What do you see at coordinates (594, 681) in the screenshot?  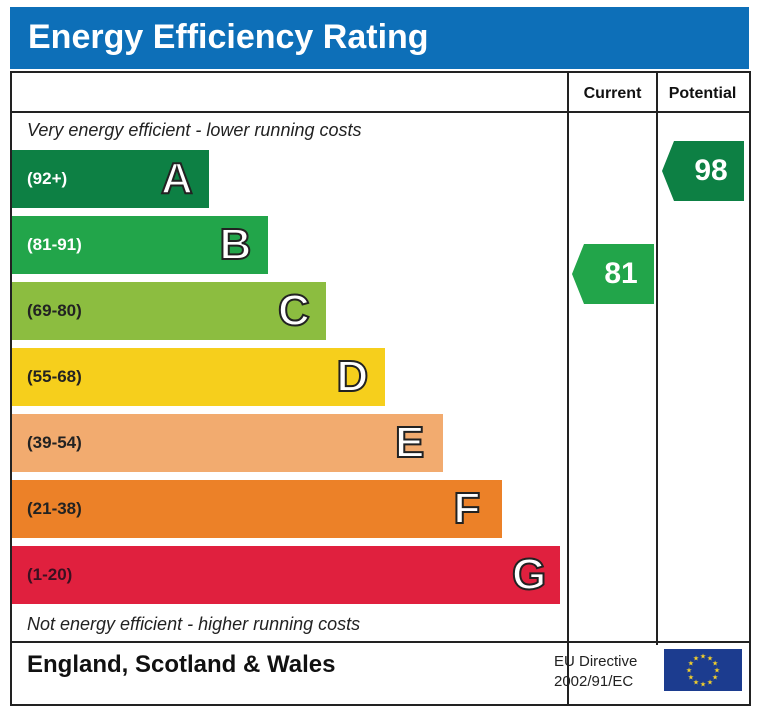 I see `directive-line-2: 2002/91/EC` at bounding box center [594, 681].